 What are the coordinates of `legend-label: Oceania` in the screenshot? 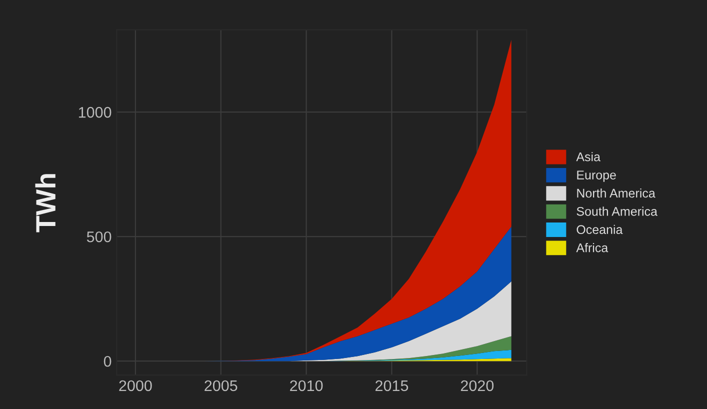 It's located at (599, 229).